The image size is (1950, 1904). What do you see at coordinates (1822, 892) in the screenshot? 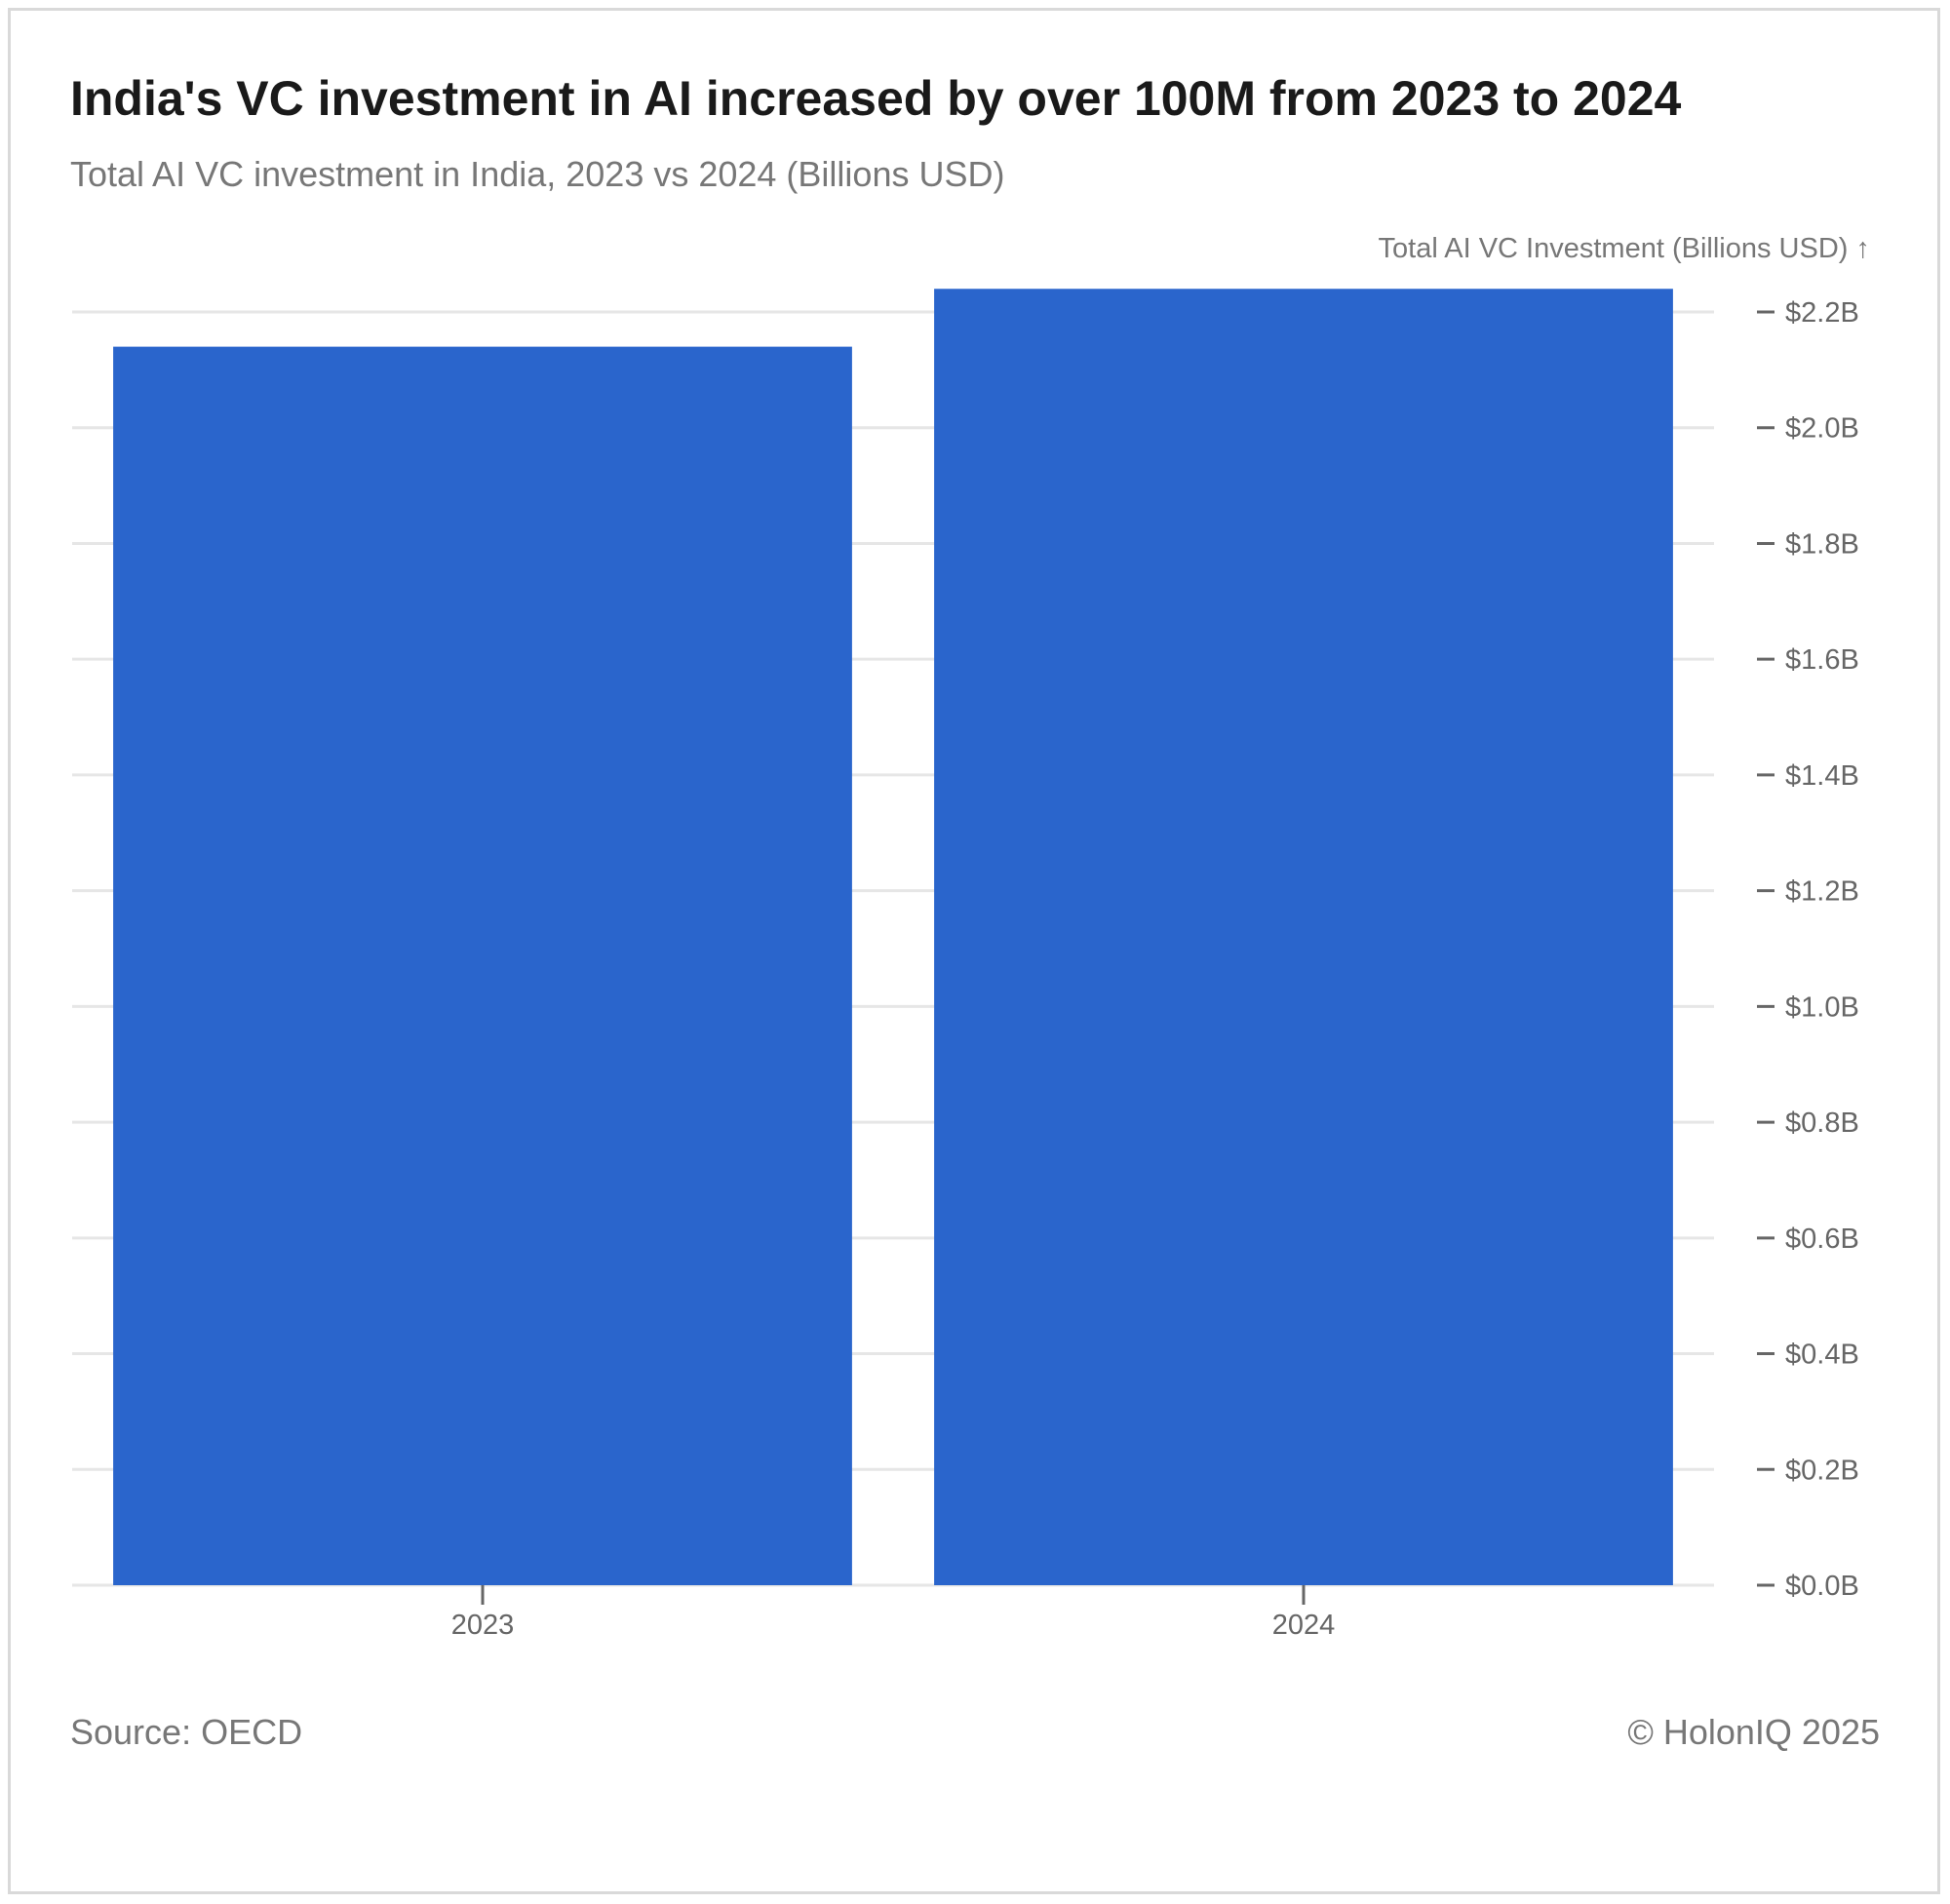
I see `y-tick-label: $1.2B` at bounding box center [1822, 892].